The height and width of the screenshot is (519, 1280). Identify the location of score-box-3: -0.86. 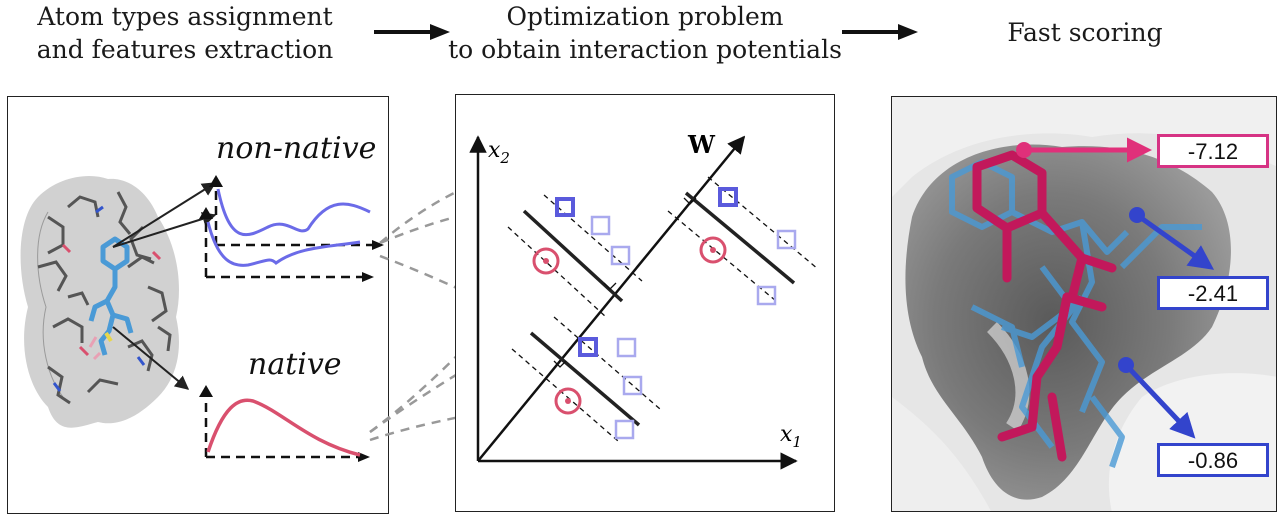
(1213, 460).